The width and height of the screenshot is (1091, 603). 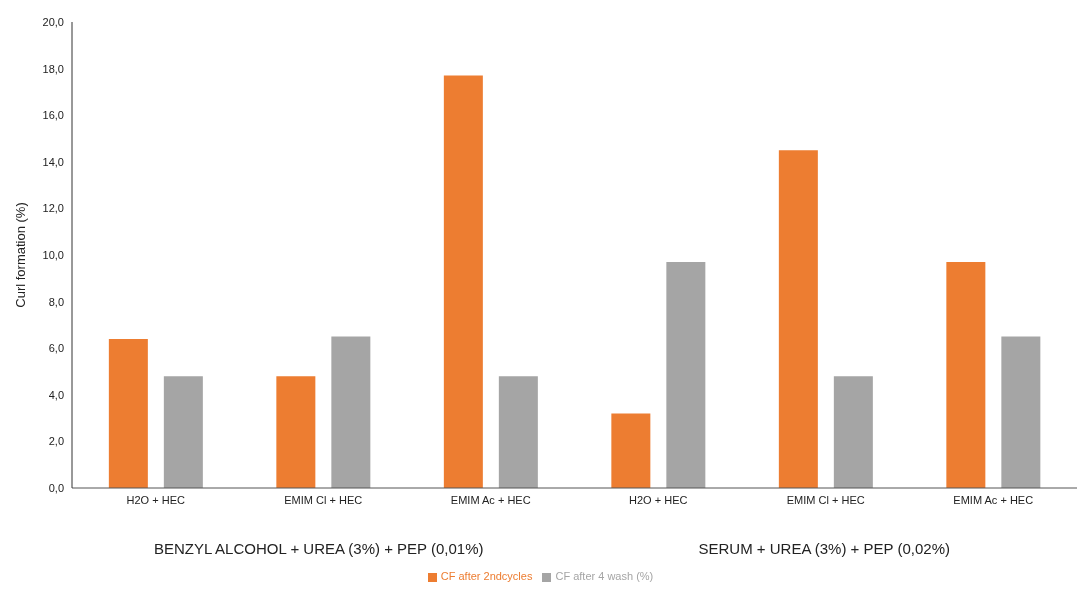 I want to click on legend-label: CF after 4 wash (%), so click(x=604, y=576).